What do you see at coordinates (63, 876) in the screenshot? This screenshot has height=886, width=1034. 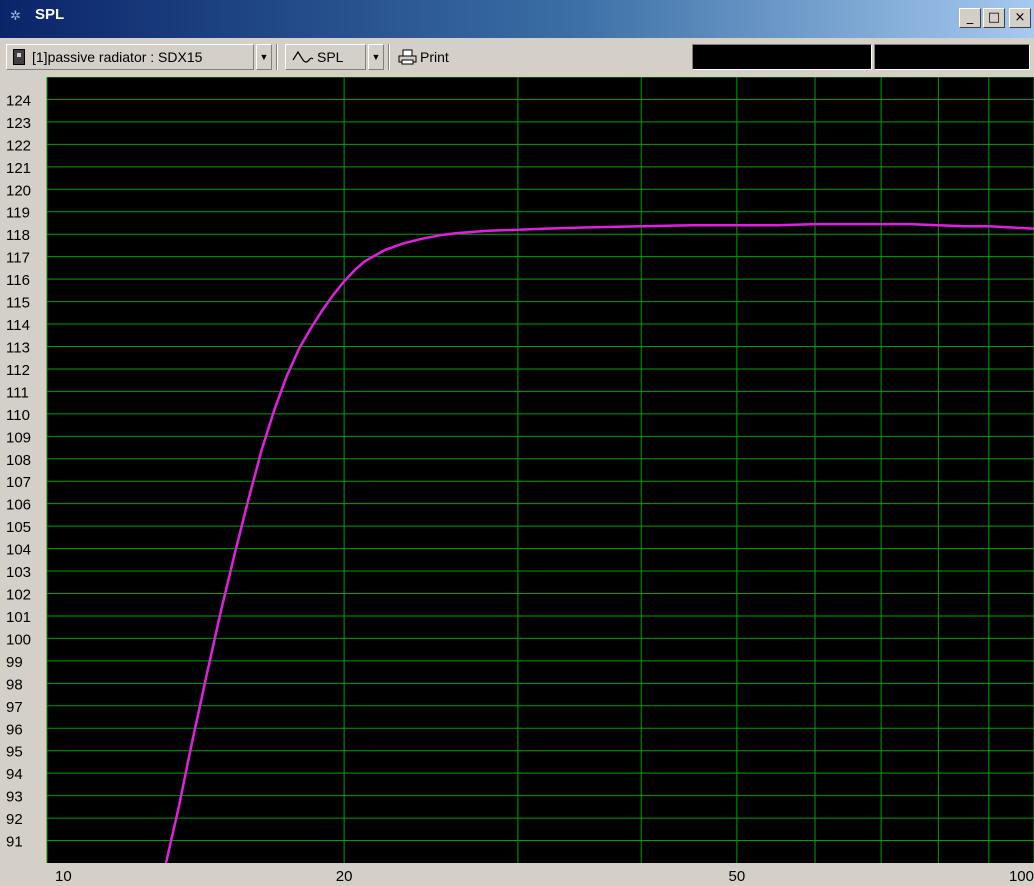 I see `x-tick-label: 10` at bounding box center [63, 876].